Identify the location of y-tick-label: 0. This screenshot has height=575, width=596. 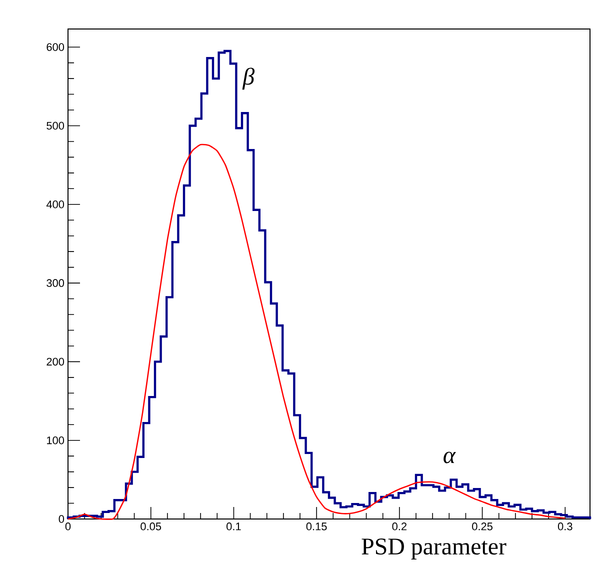
(61, 519).